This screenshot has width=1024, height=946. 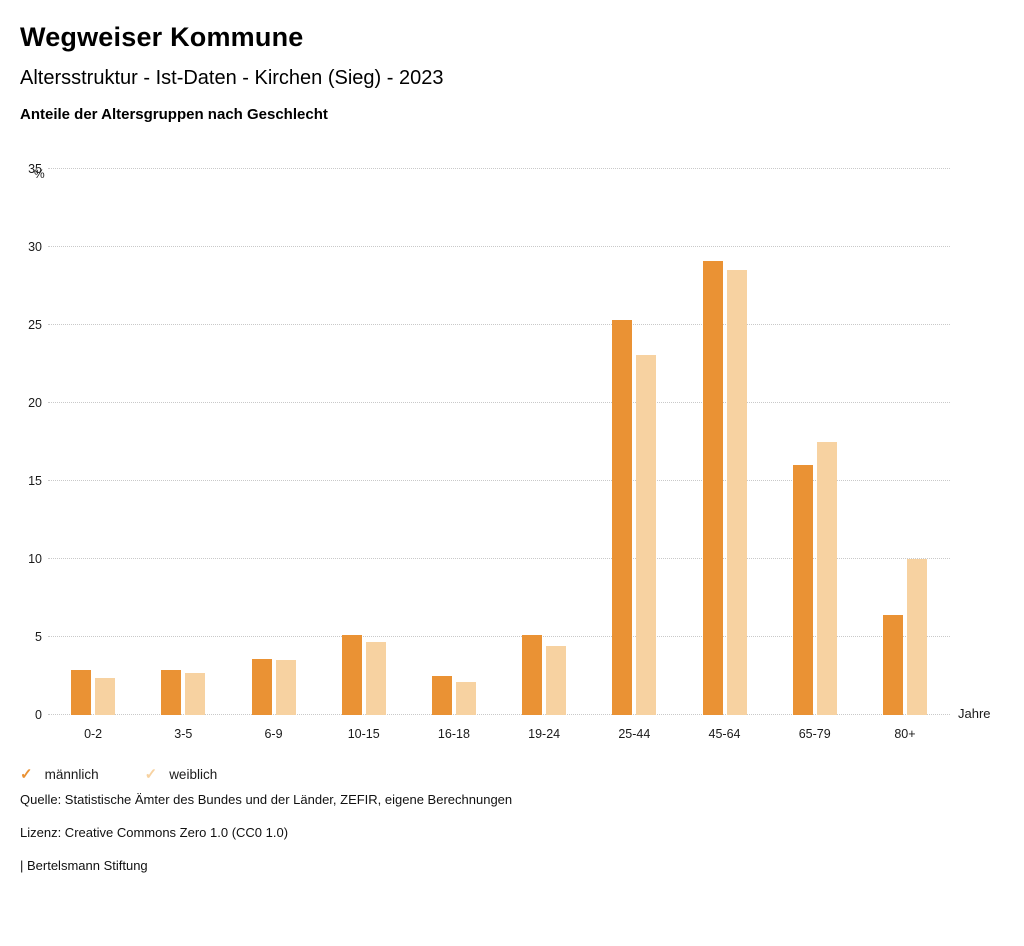 I want to click on attribution-note: | Bertelsmann Stiftung, so click(x=84, y=865).